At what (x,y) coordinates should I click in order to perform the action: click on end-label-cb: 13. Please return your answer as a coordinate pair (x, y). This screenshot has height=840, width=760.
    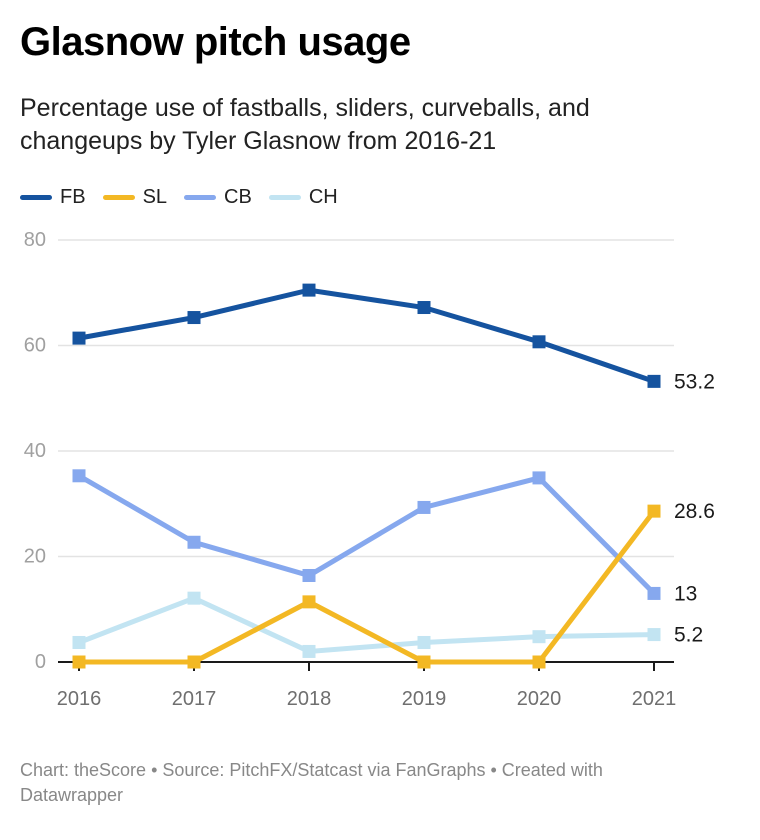
    Looking at the image, I should click on (685, 593).